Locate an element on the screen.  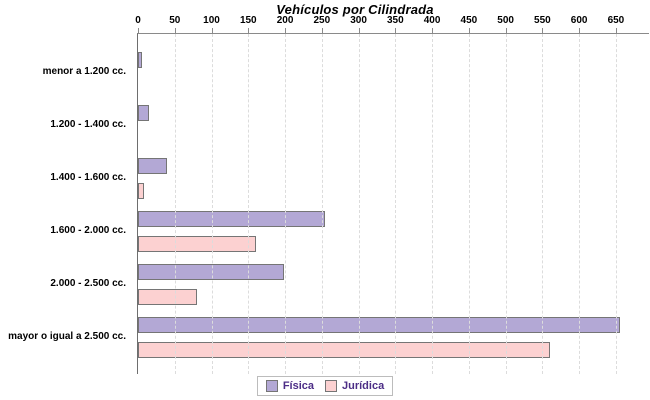
x-axis-tick-label: 550 is located at coordinates (542, 20).